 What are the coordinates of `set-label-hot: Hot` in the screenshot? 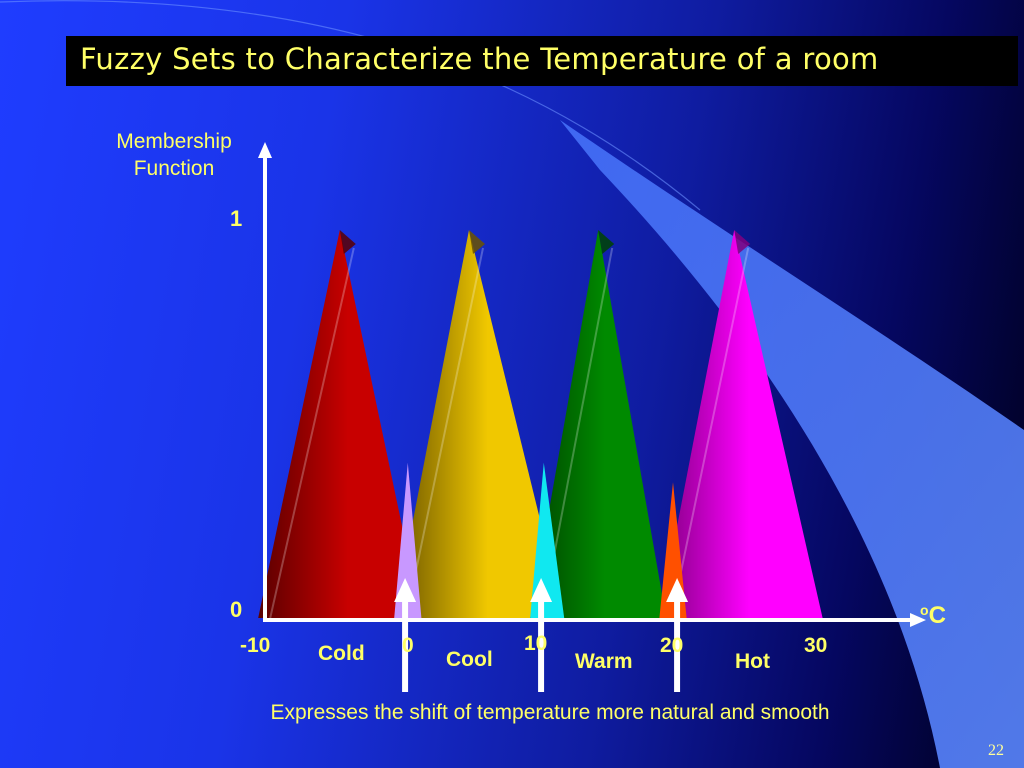 It's located at (752, 661).